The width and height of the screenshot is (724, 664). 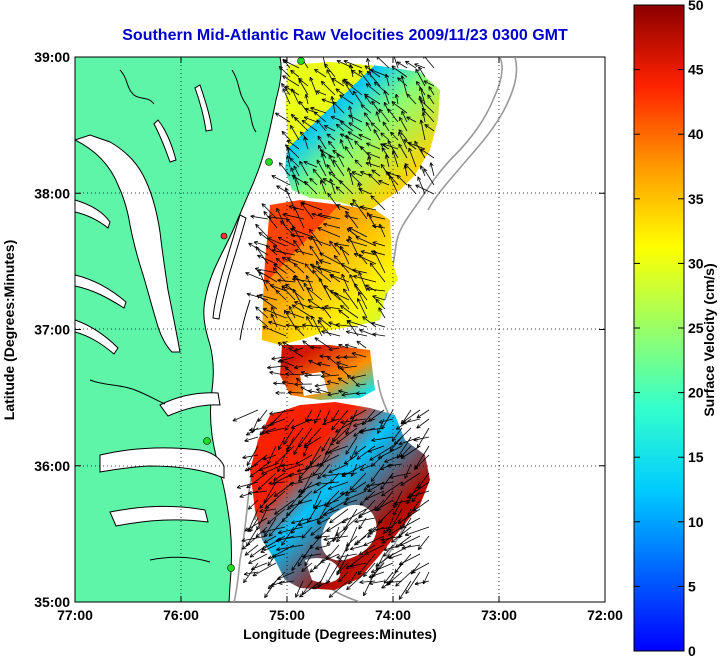 What do you see at coordinates (696, 457) in the screenshot?
I see `colorbar-tick-label: 15` at bounding box center [696, 457].